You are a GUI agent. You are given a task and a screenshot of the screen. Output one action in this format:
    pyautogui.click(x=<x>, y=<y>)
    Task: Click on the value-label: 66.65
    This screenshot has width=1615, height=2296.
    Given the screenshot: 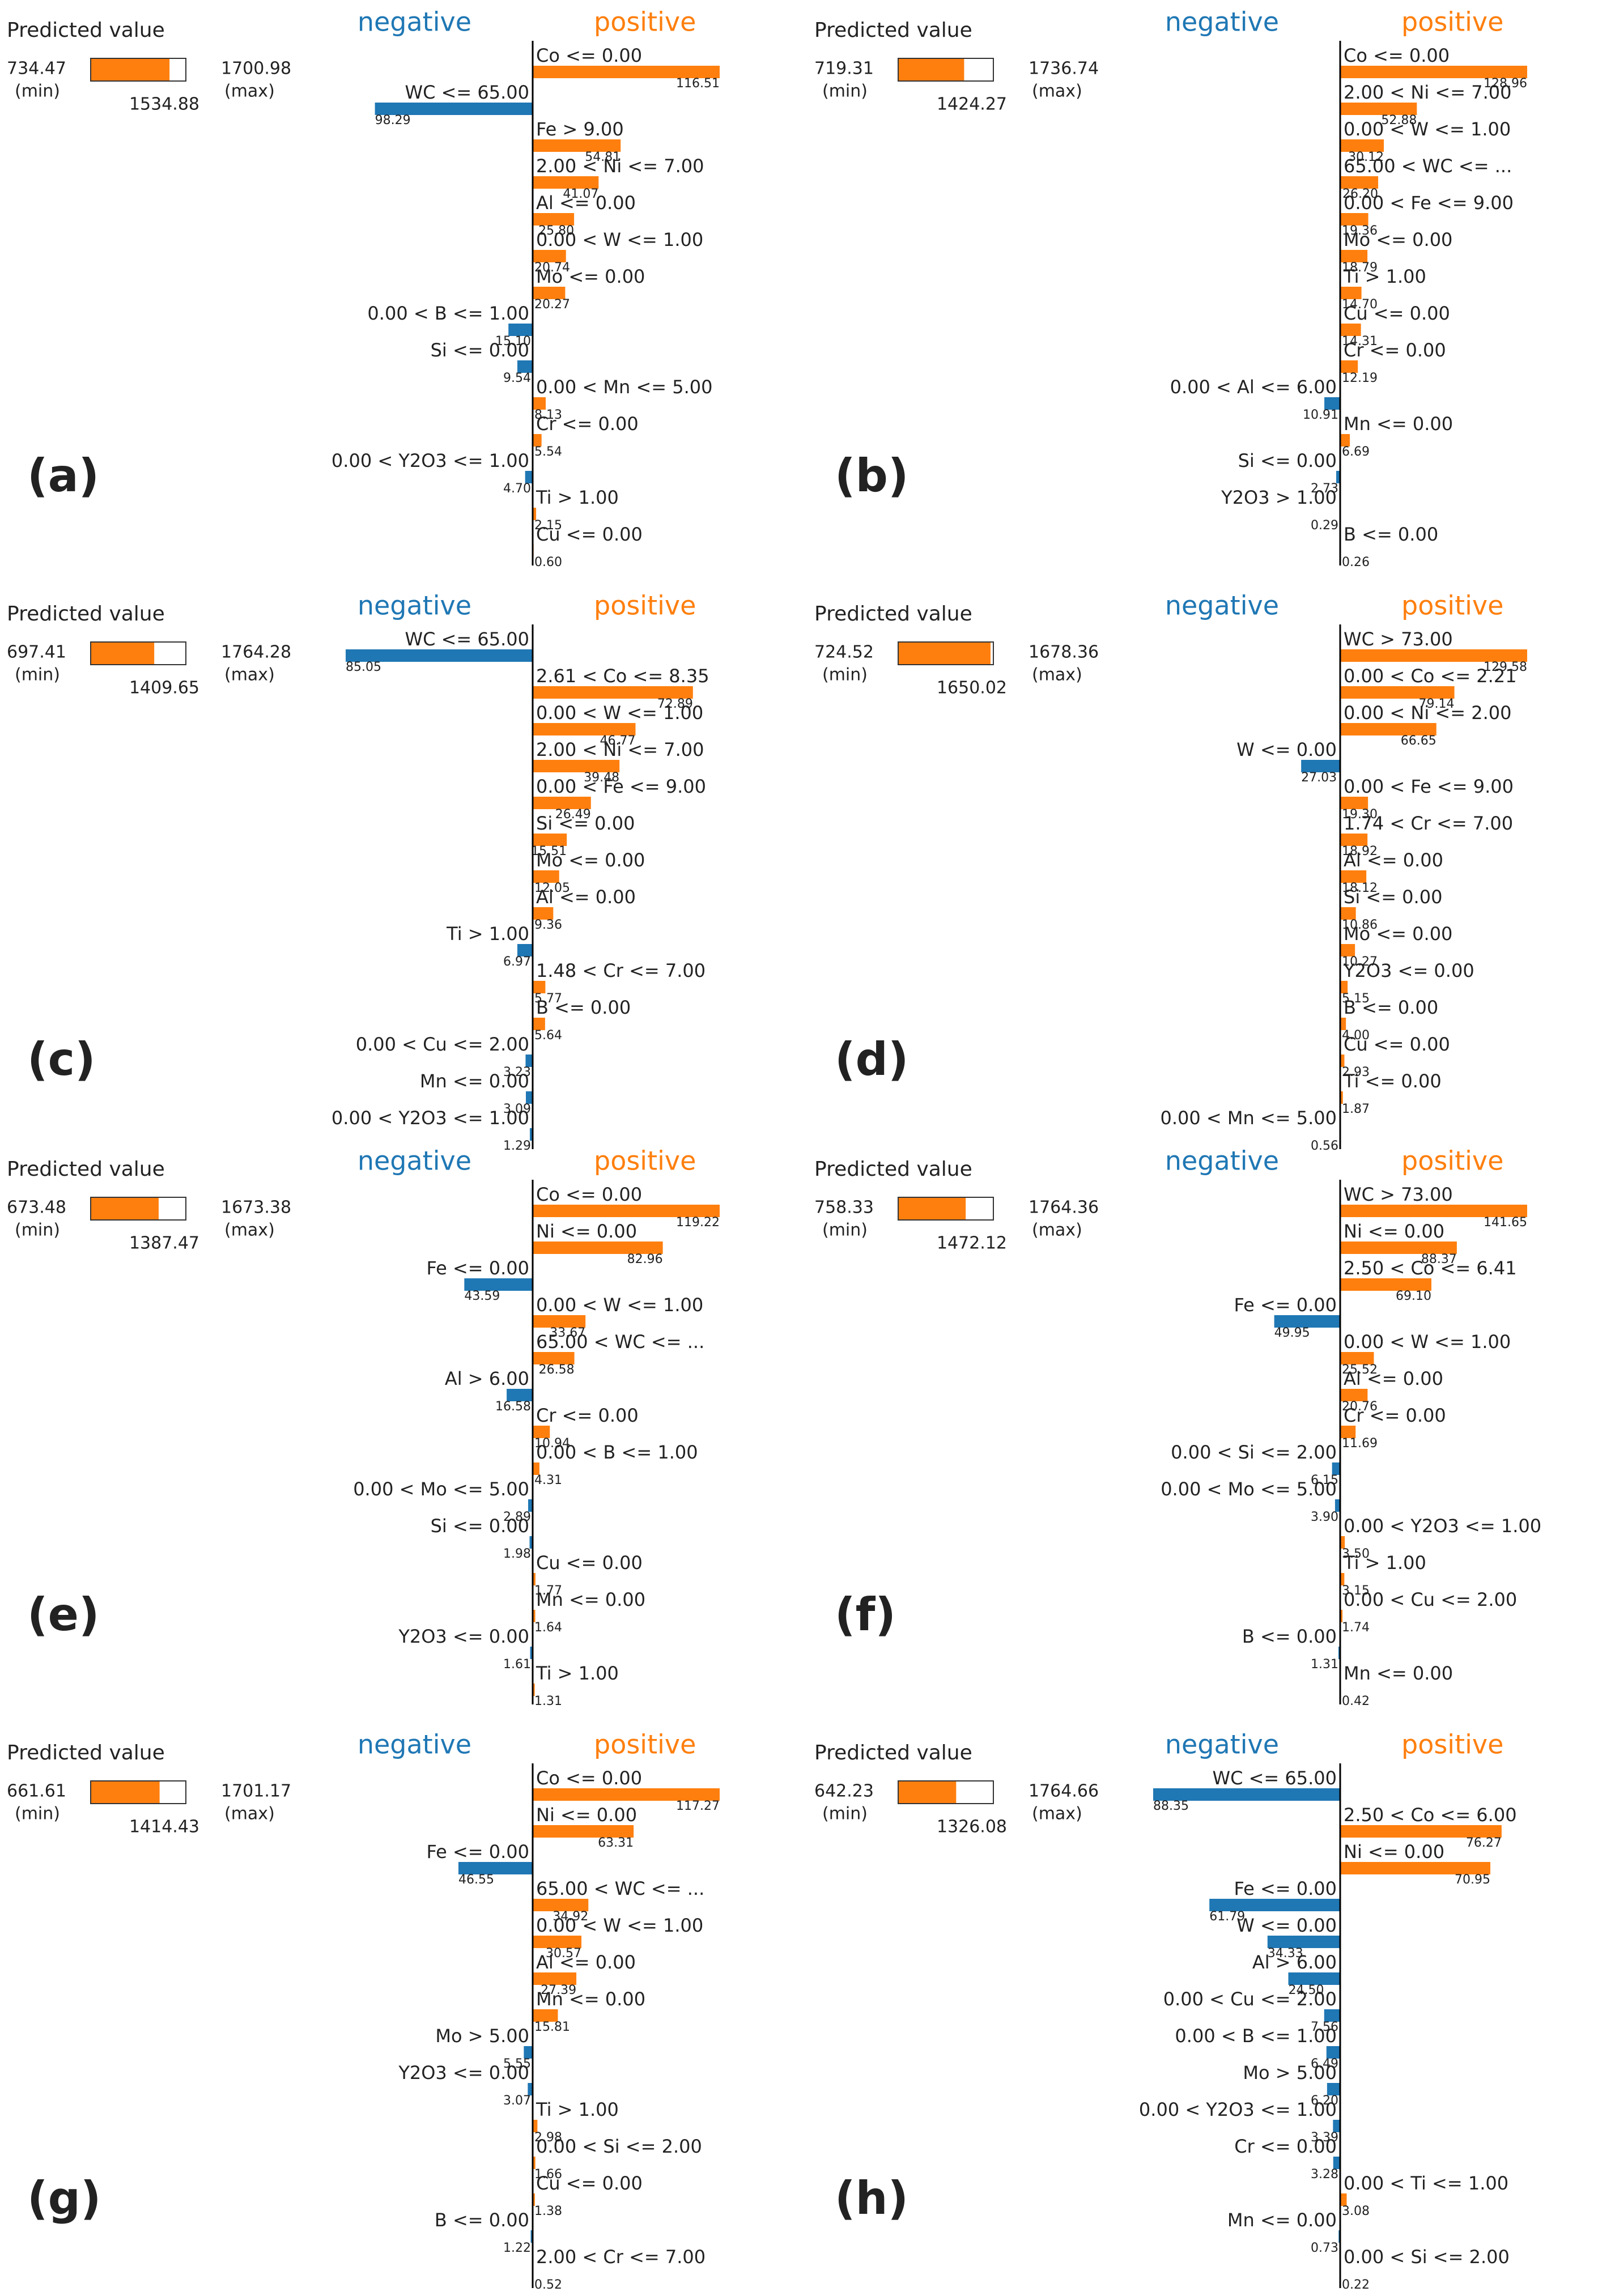 What is the action you would take?
    pyautogui.click(x=1418, y=741)
    